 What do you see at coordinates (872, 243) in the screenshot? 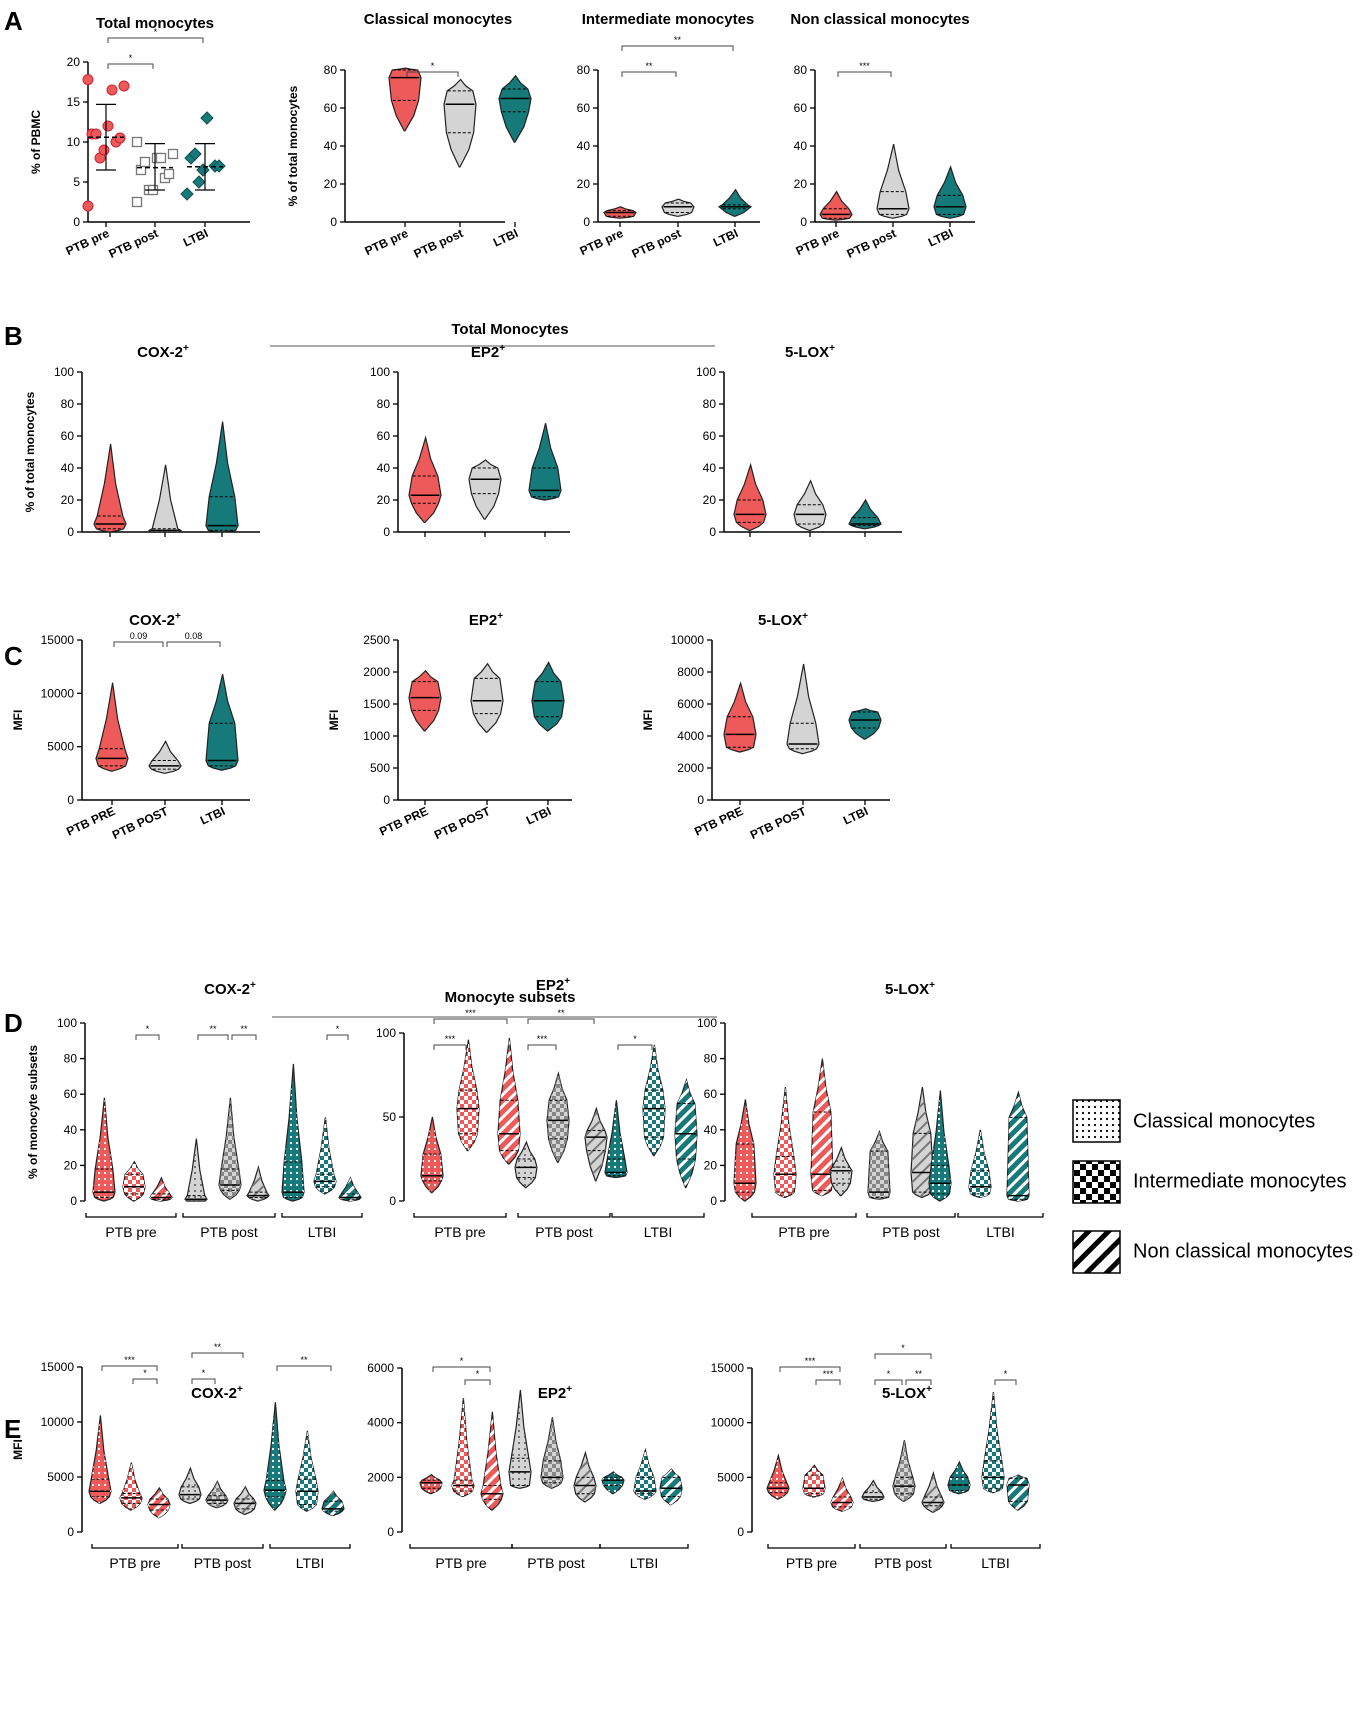
I see `x-tick-label: PTB post` at bounding box center [872, 243].